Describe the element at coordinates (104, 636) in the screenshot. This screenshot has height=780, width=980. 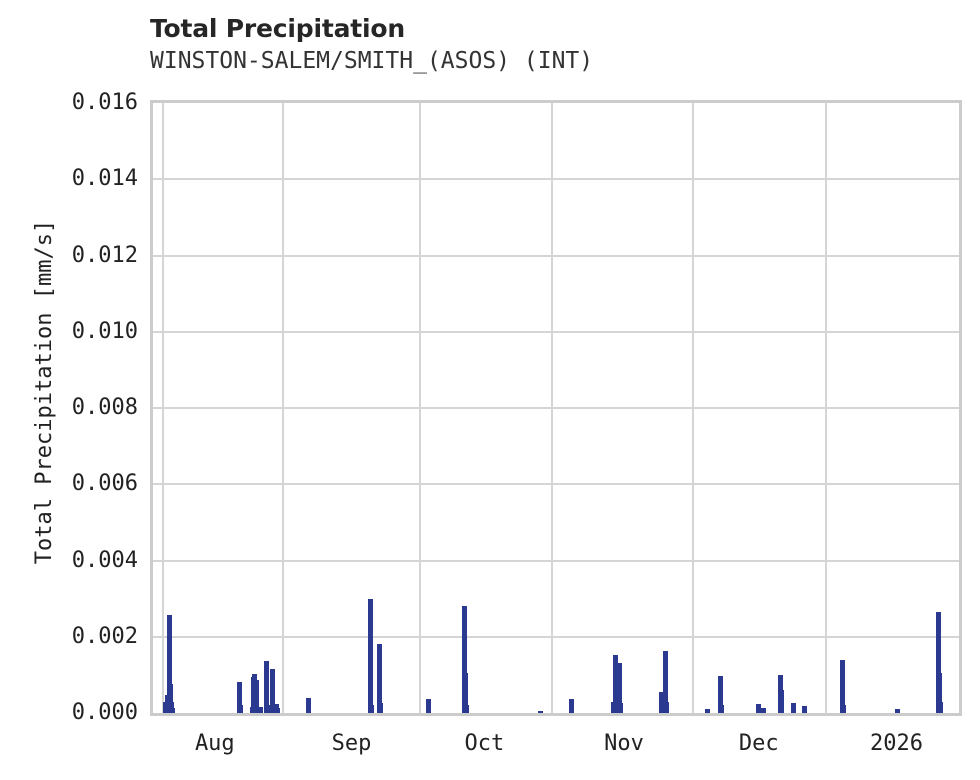
I see `y-tick-label: 0.002` at that location.